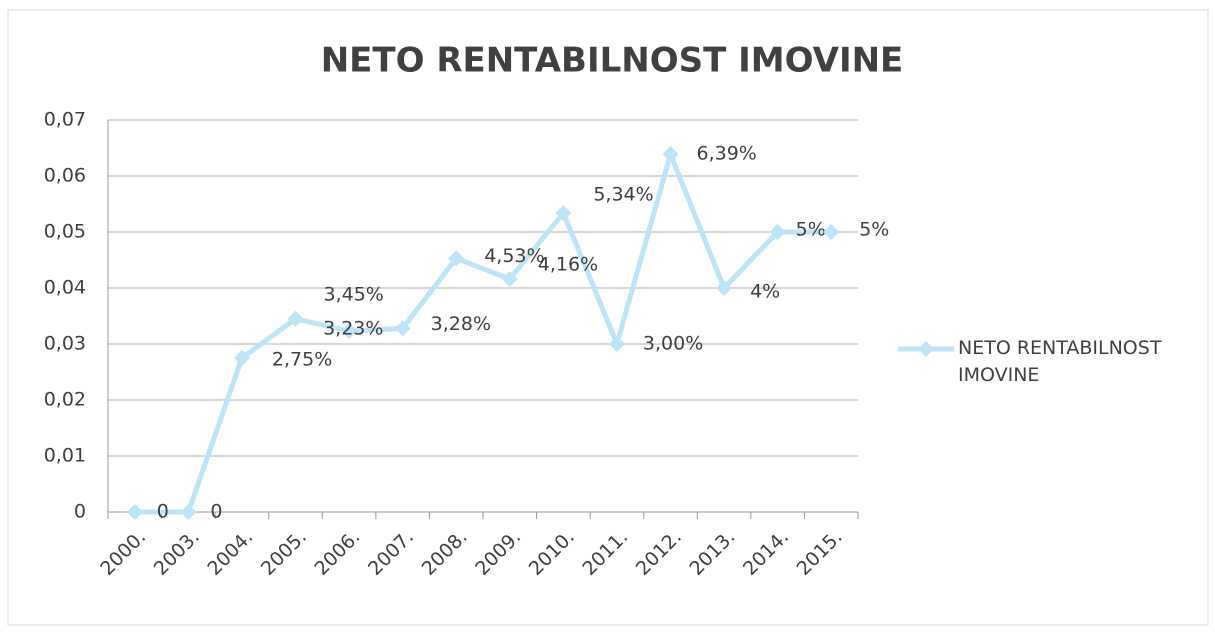  What do you see at coordinates (820, 553) in the screenshot?
I see `x-tick-label: 2015.` at bounding box center [820, 553].